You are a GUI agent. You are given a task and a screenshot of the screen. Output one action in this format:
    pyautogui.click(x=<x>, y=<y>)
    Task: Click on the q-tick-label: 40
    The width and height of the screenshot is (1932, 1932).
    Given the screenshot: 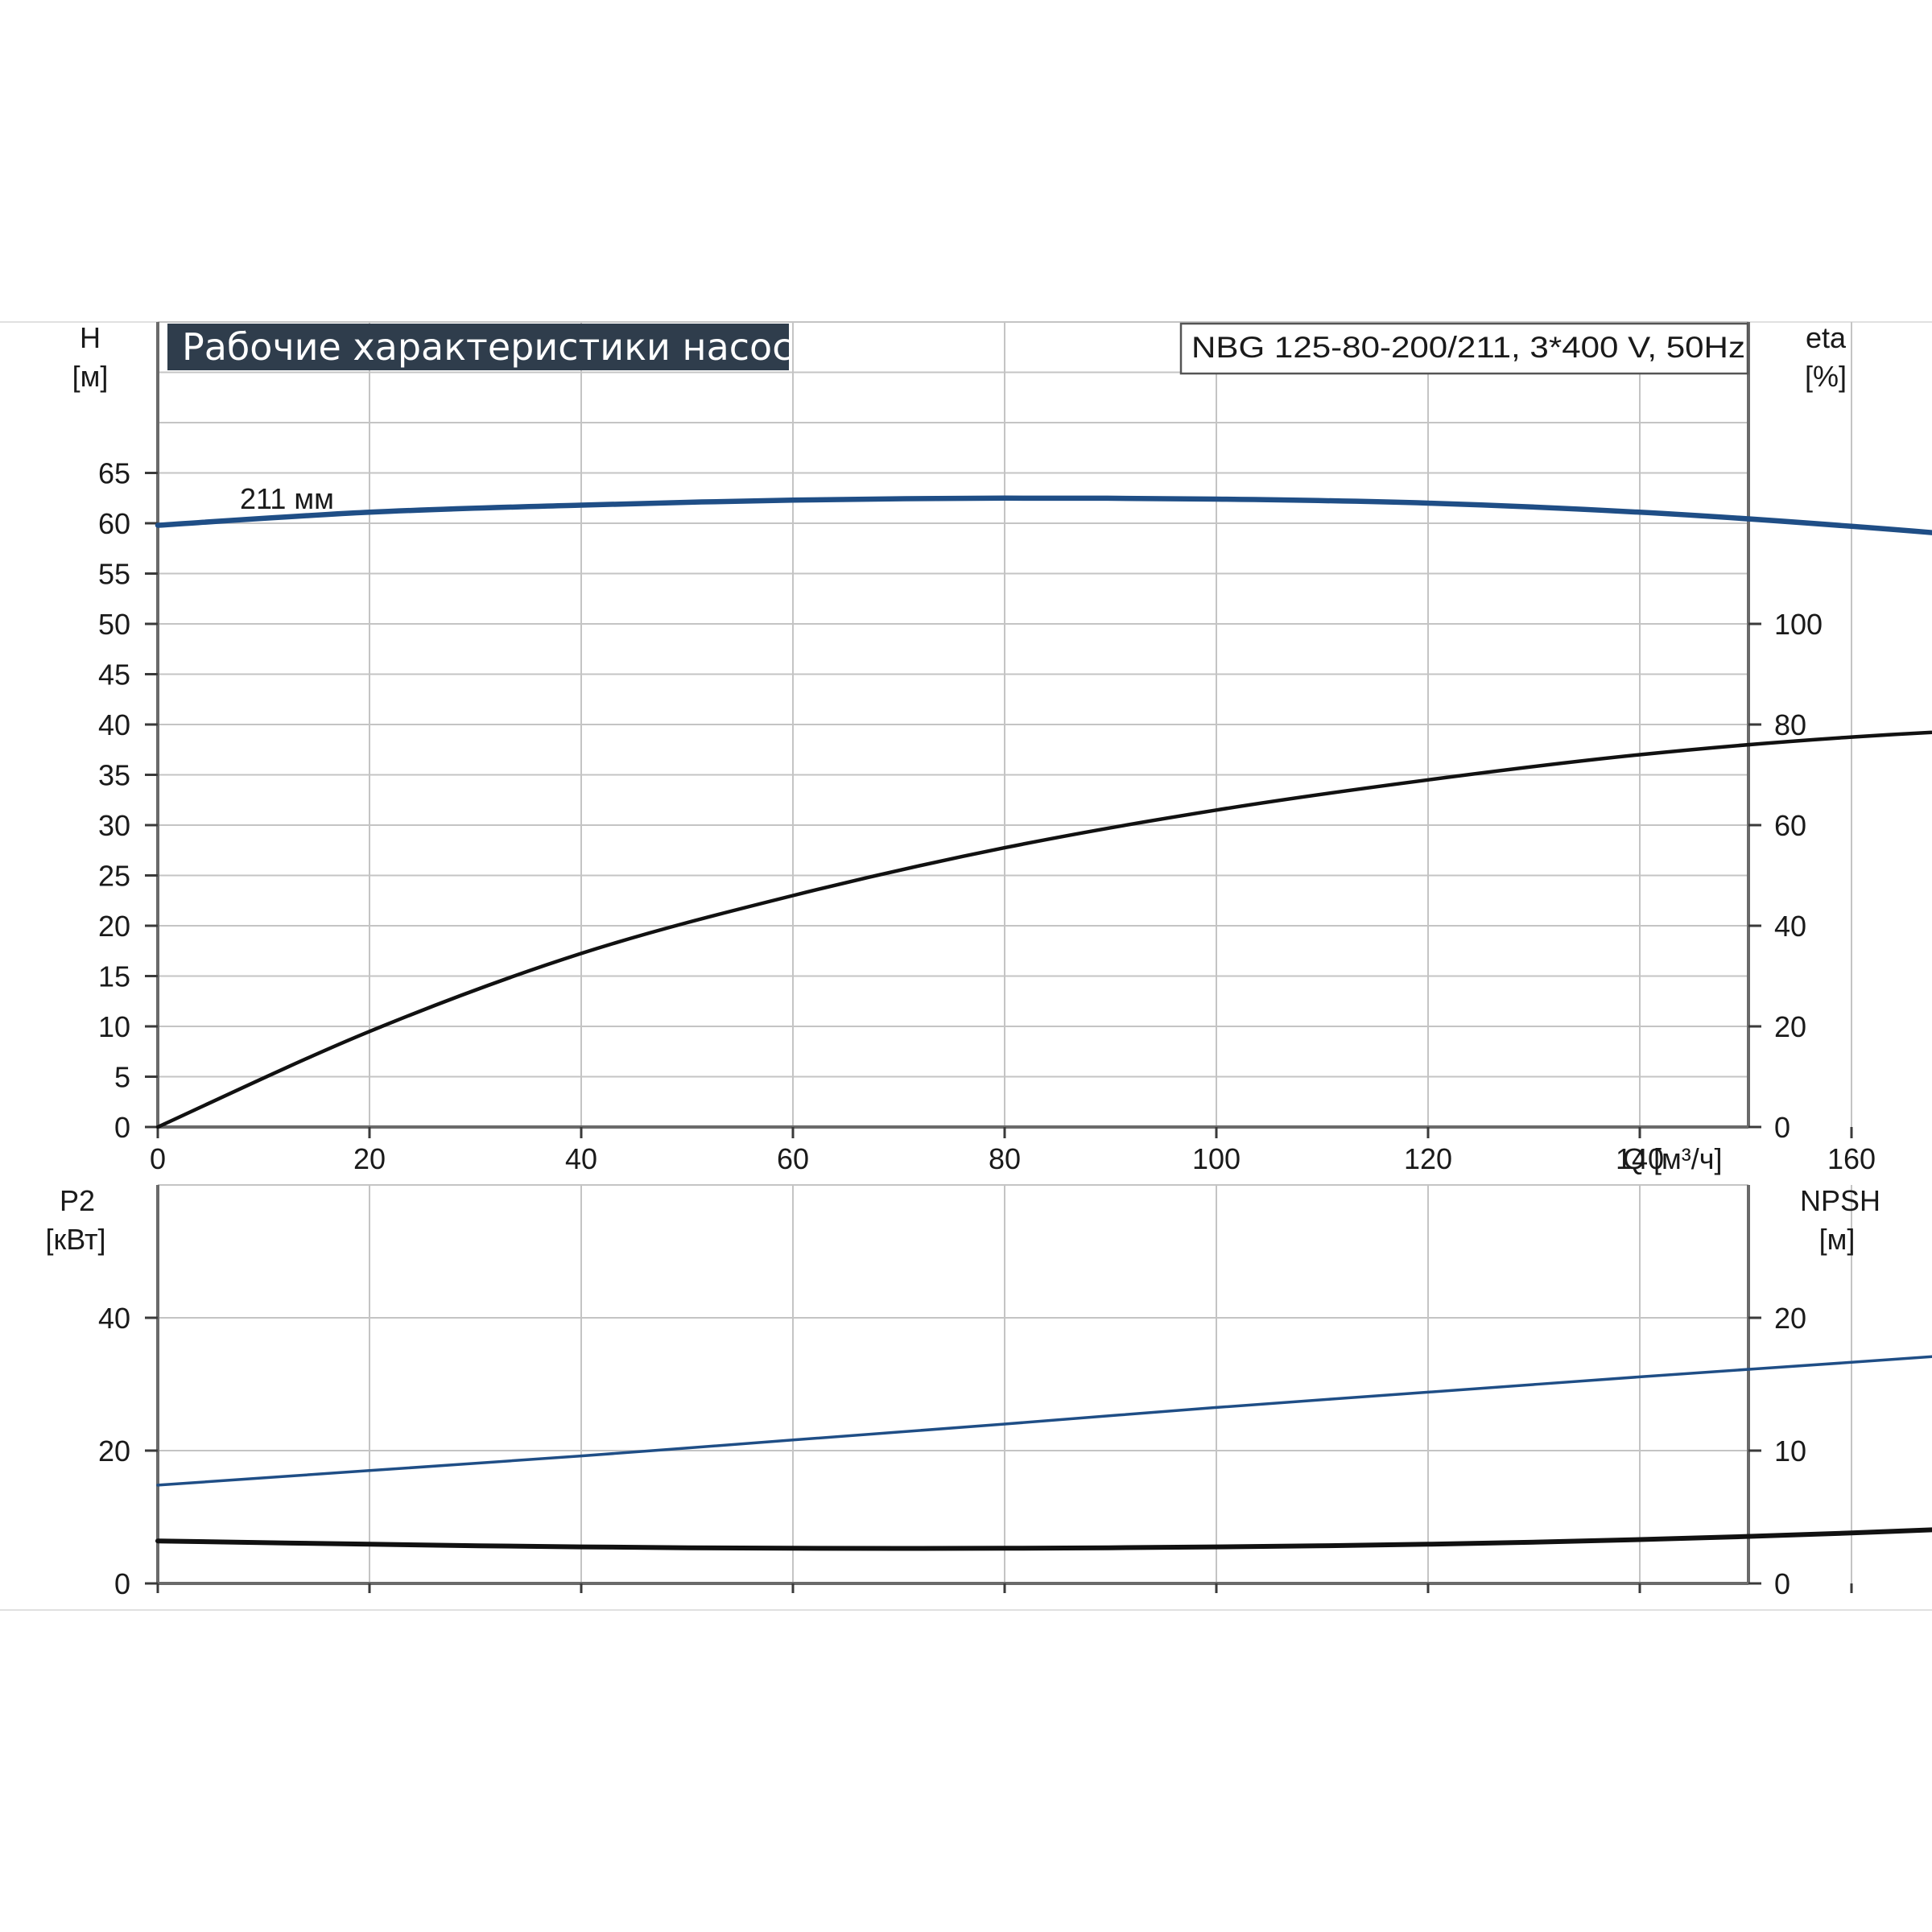 What is the action you would take?
    pyautogui.click(x=581, y=1158)
    